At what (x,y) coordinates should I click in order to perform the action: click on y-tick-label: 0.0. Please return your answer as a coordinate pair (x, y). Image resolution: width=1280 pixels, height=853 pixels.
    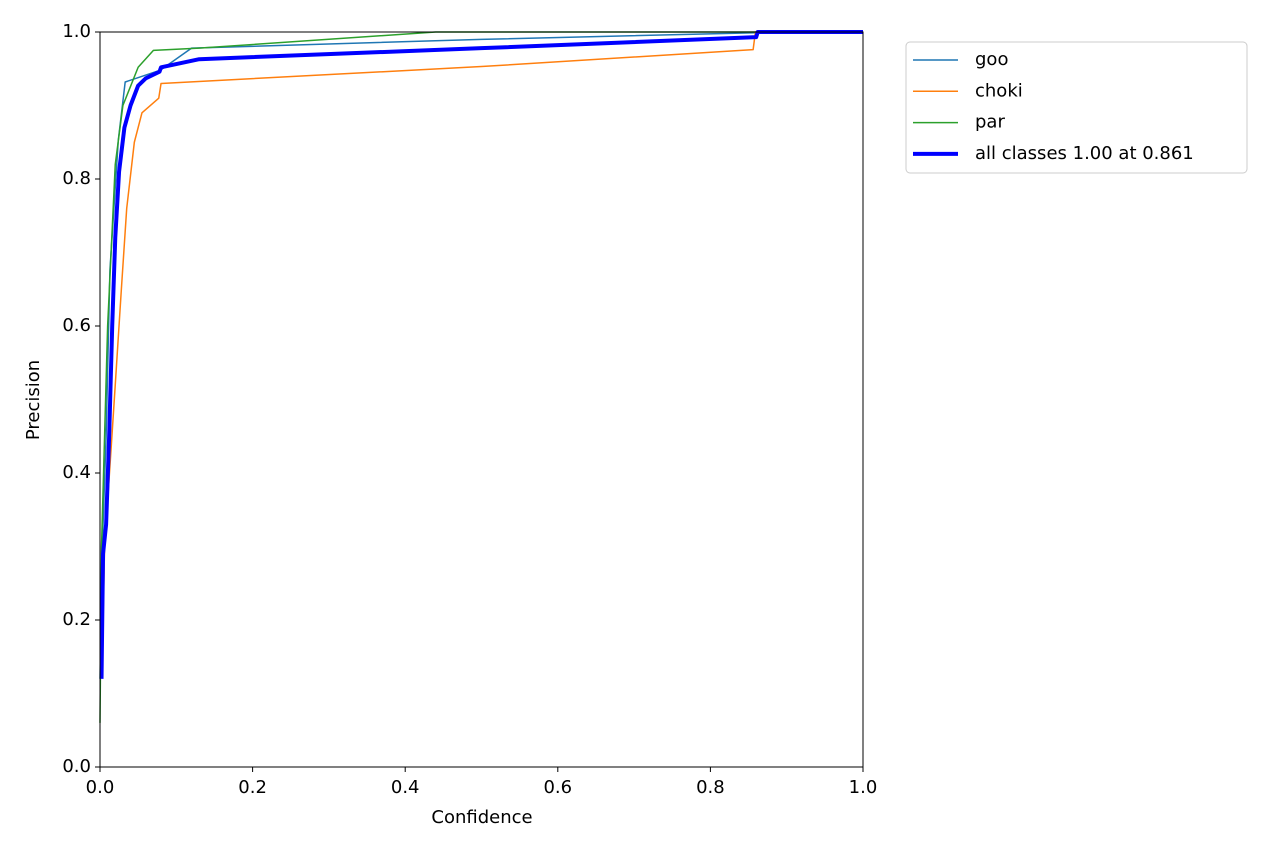
    Looking at the image, I should click on (76, 766).